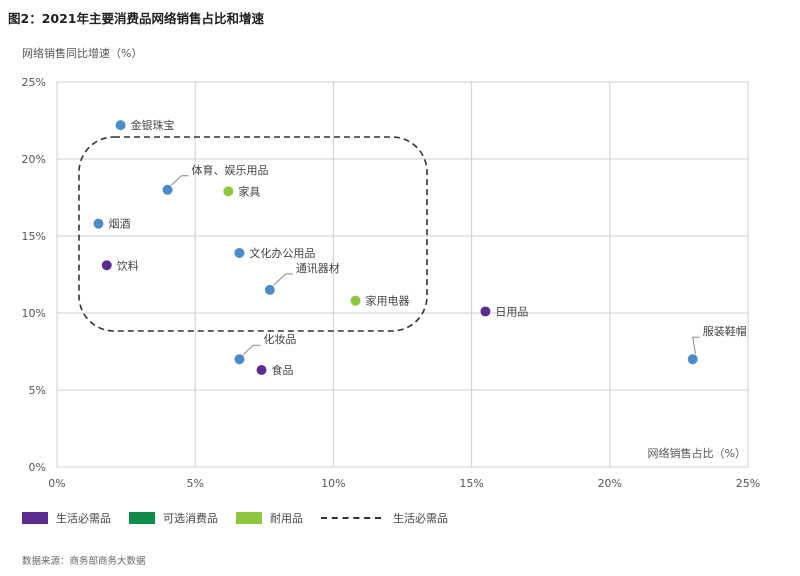  Describe the element at coordinates (128, 265) in the screenshot. I see `data-label: 饮料` at that location.